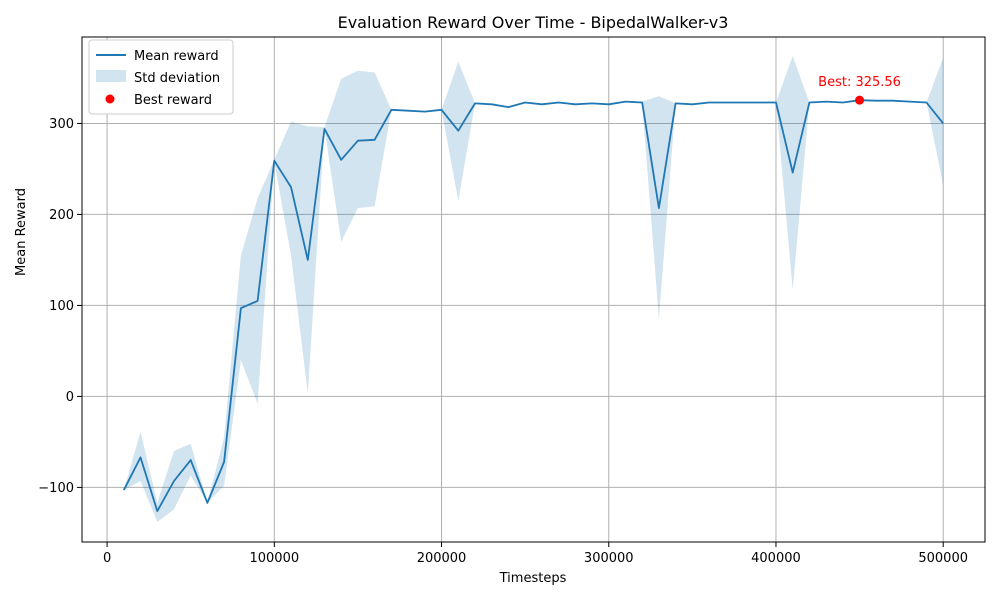 This screenshot has width=1000, height=604. I want to click on y-tick-label: 0, so click(70, 397).